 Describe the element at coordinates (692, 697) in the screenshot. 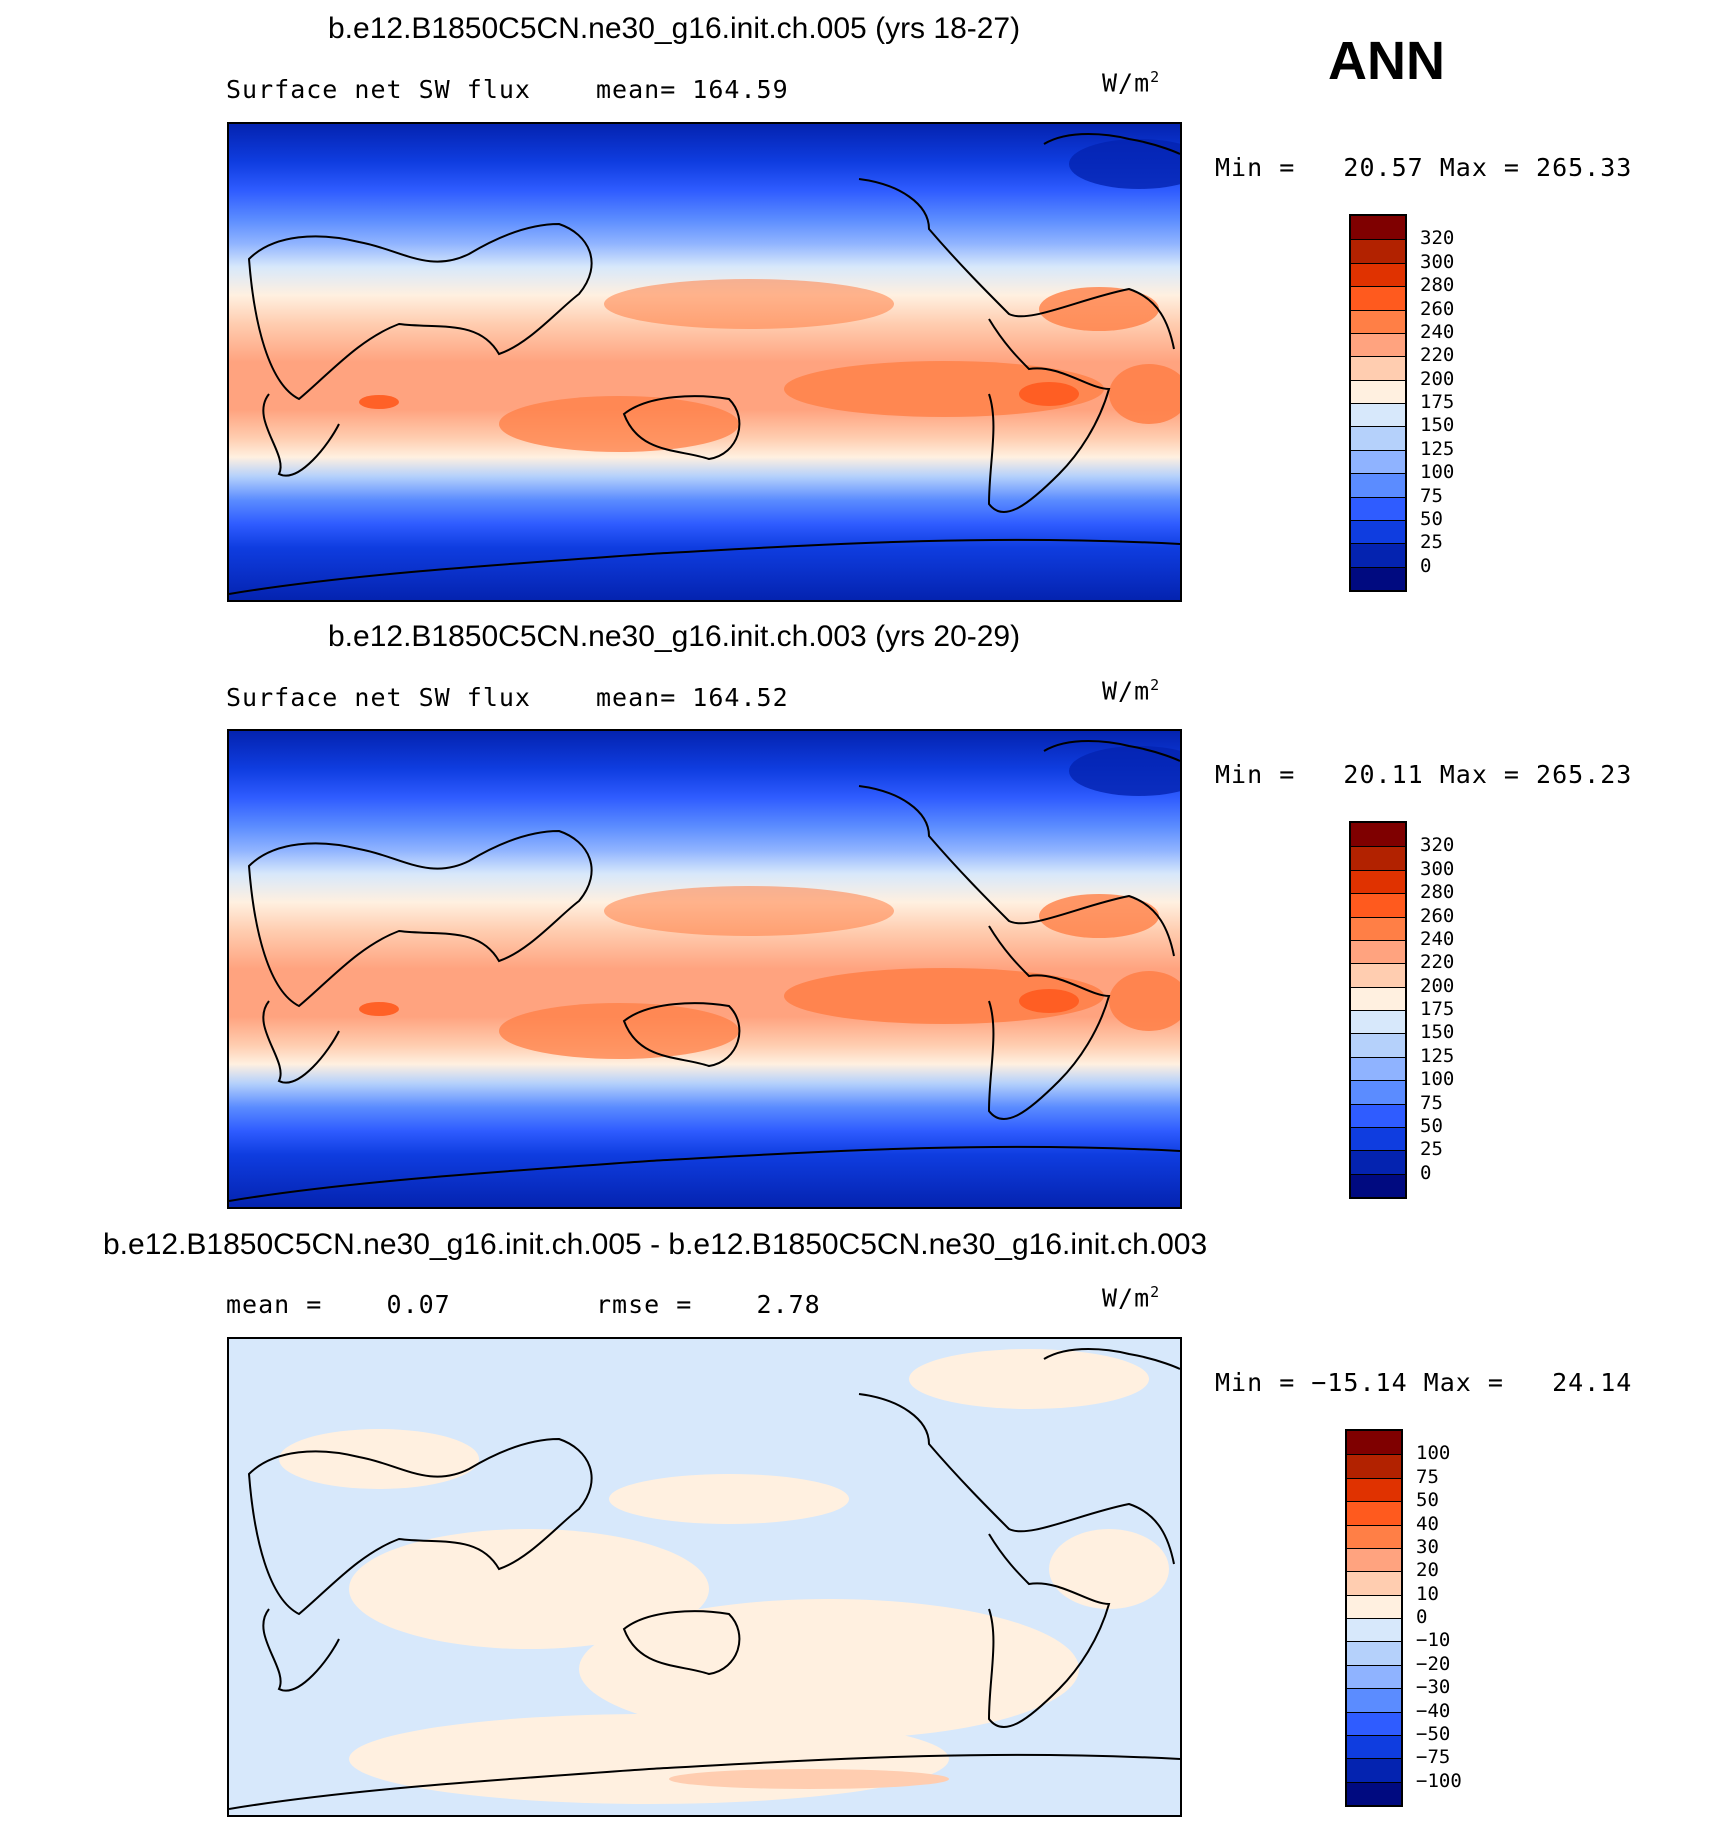

I see `panel2-mean-label: mean= 164.52` at that location.